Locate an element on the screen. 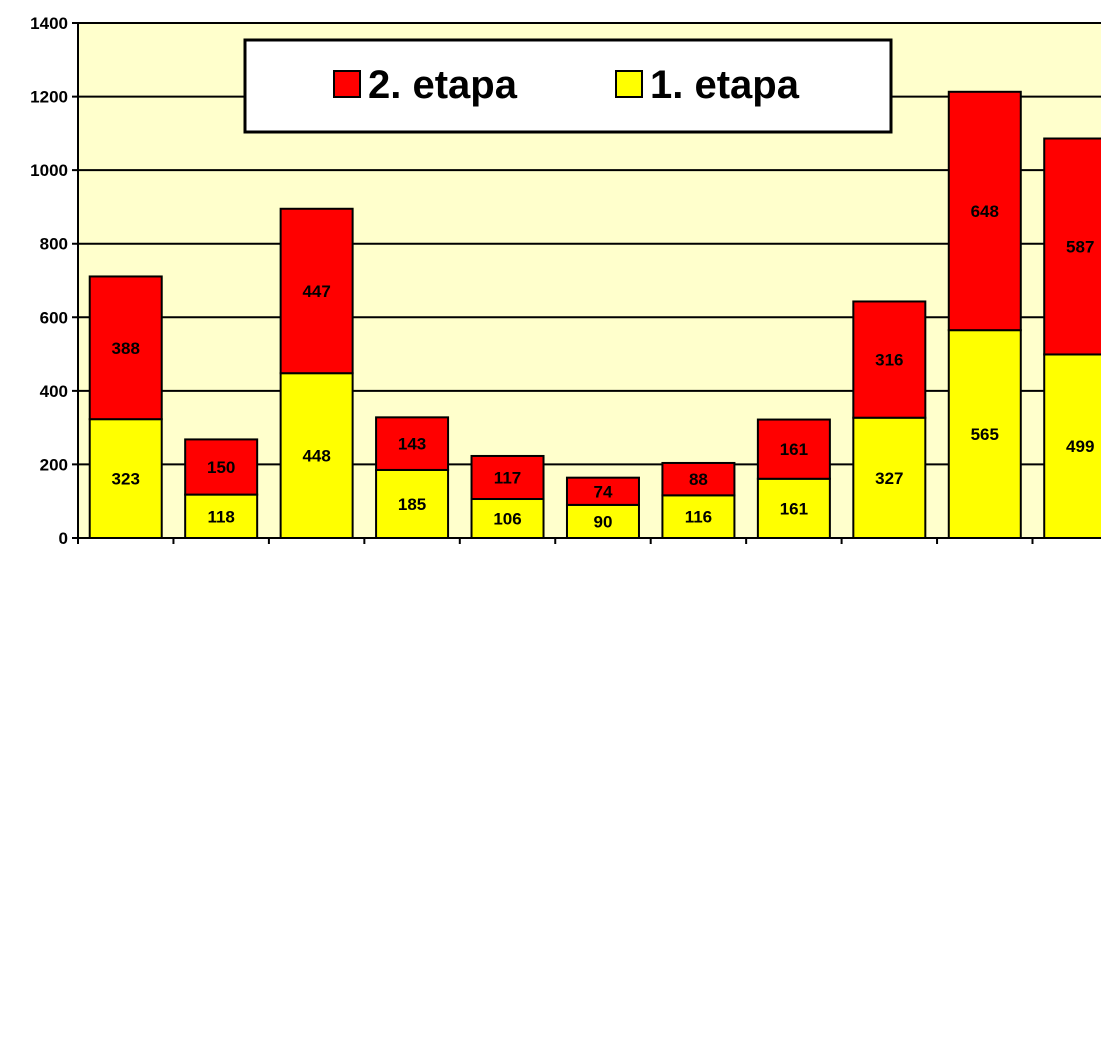  y-tick-label: 600 is located at coordinates (54, 317).